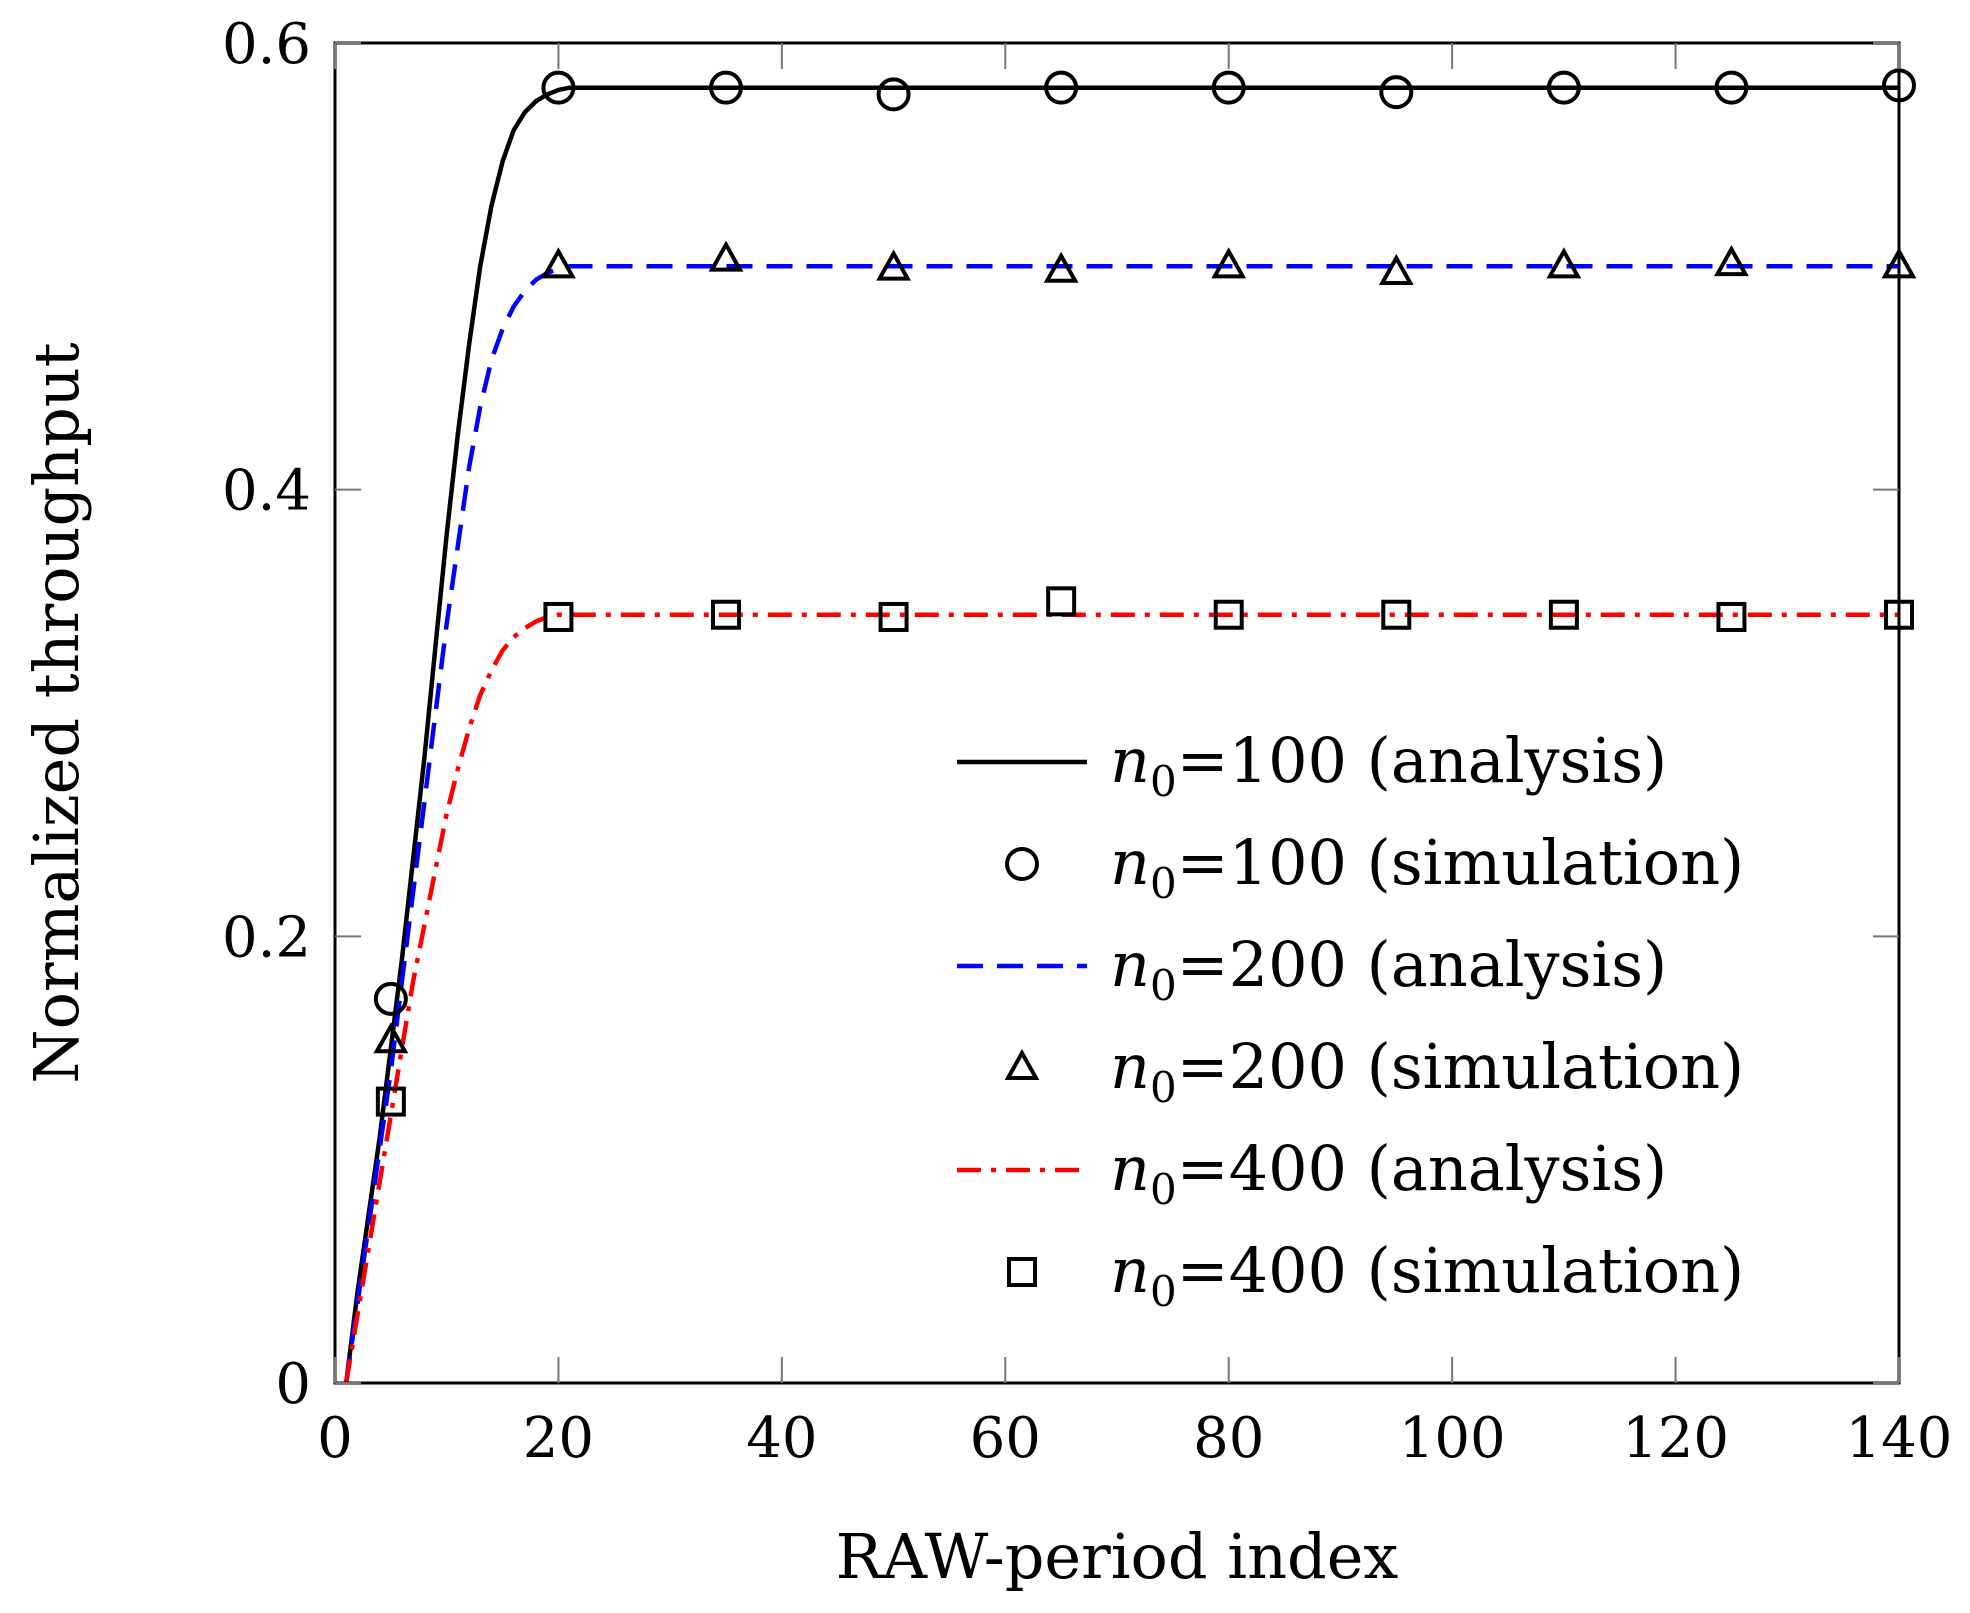 This screenshot has height=1613, width=1970. What do you see at coordinates (1427, 1071) in the screenshot?
I see `legend-label: n0=200 (simulation)` at bounding box center [1427, 1071].